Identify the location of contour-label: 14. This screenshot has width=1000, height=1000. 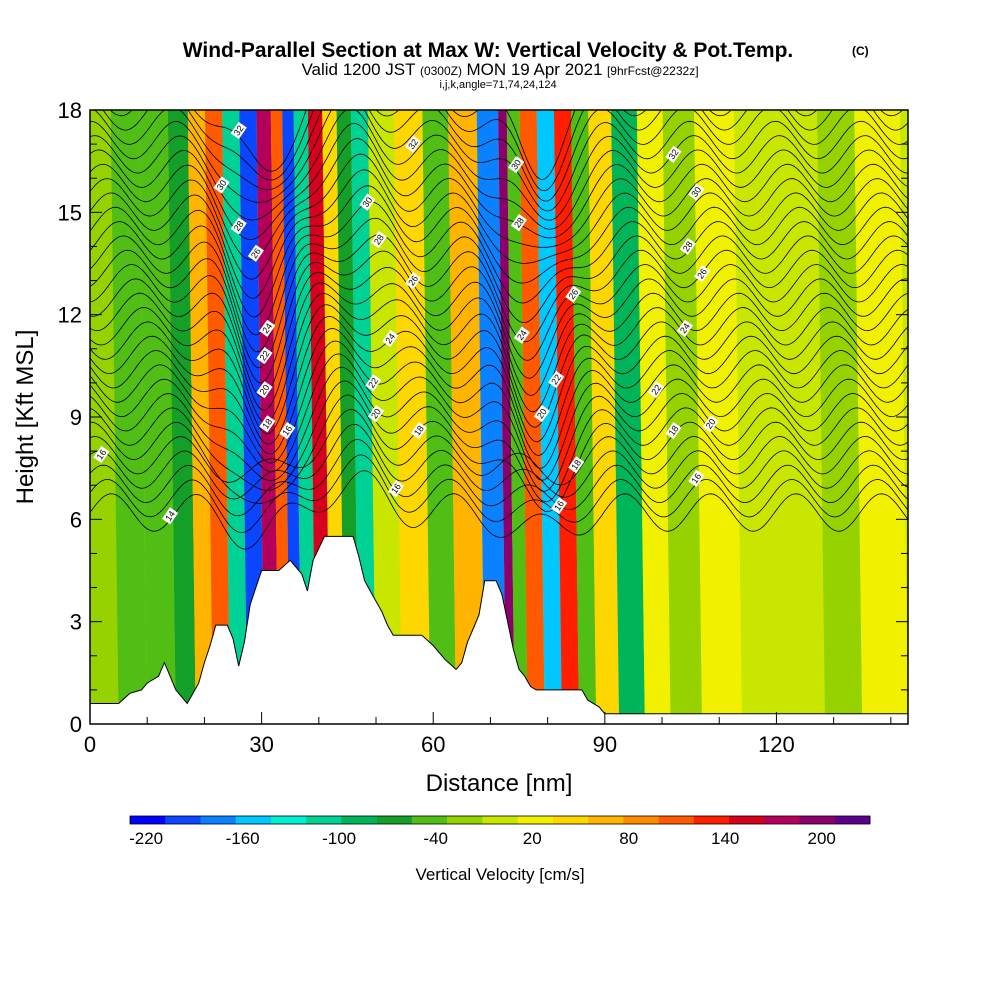
(170, 516).